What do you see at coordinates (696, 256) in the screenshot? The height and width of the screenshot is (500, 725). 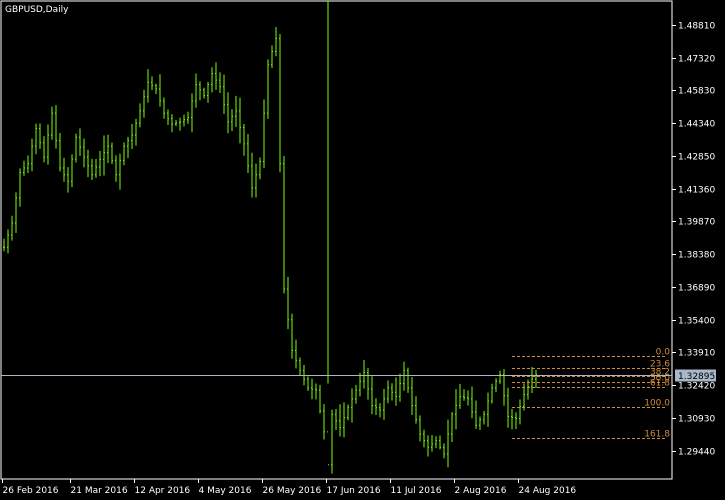 I see `y-tick-label: 1.38380` at bounding box center [696, 256].